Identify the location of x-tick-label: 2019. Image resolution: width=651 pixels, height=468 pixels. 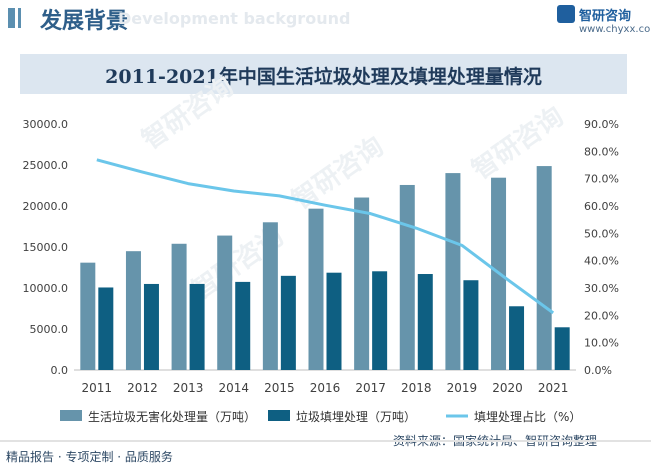
(462, 388).